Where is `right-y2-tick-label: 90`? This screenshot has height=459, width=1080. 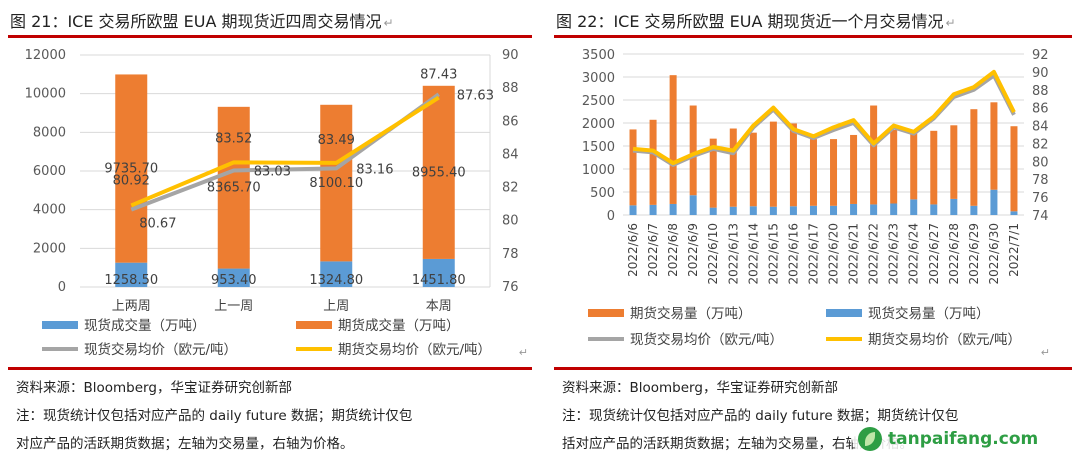
right-y2-tick-label: 90 is located at coordinates (1040, 73).